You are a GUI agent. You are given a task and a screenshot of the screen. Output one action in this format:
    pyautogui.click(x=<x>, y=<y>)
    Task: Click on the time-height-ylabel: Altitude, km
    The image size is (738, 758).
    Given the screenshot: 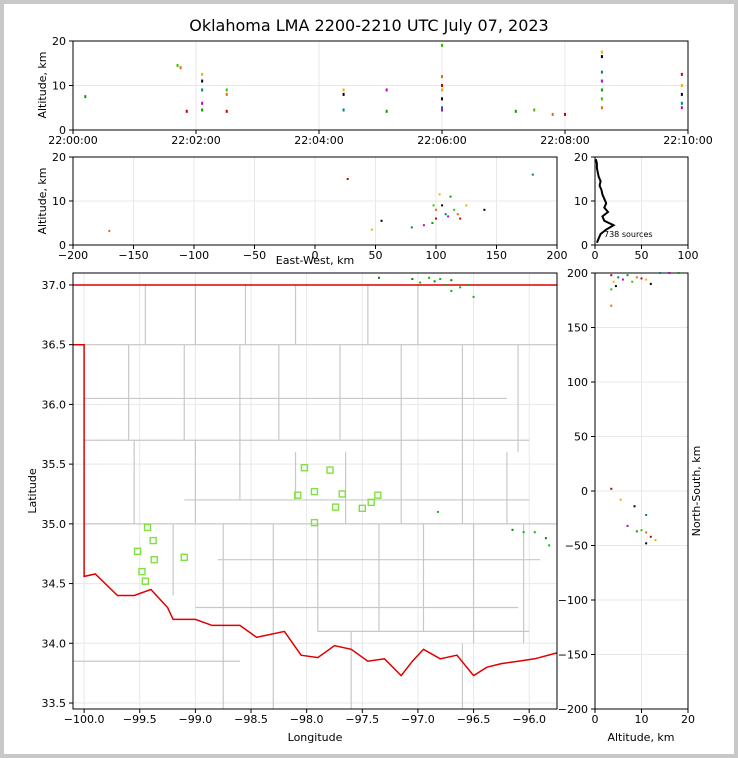 What is the action you would take?
    pyautogui.click(x=42, y=84)
    